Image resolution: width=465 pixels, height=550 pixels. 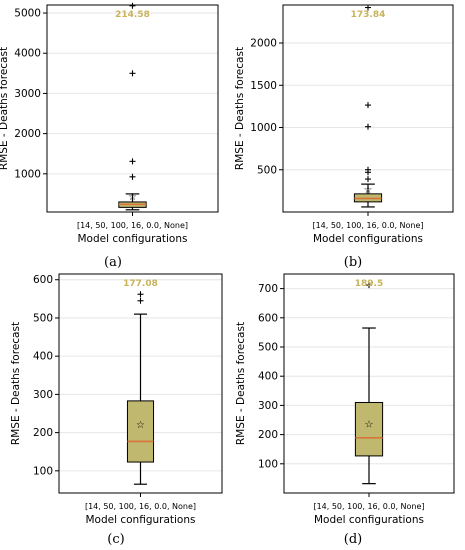 I want to click on y-tick-label: 1500, so click(x=263, y=86).